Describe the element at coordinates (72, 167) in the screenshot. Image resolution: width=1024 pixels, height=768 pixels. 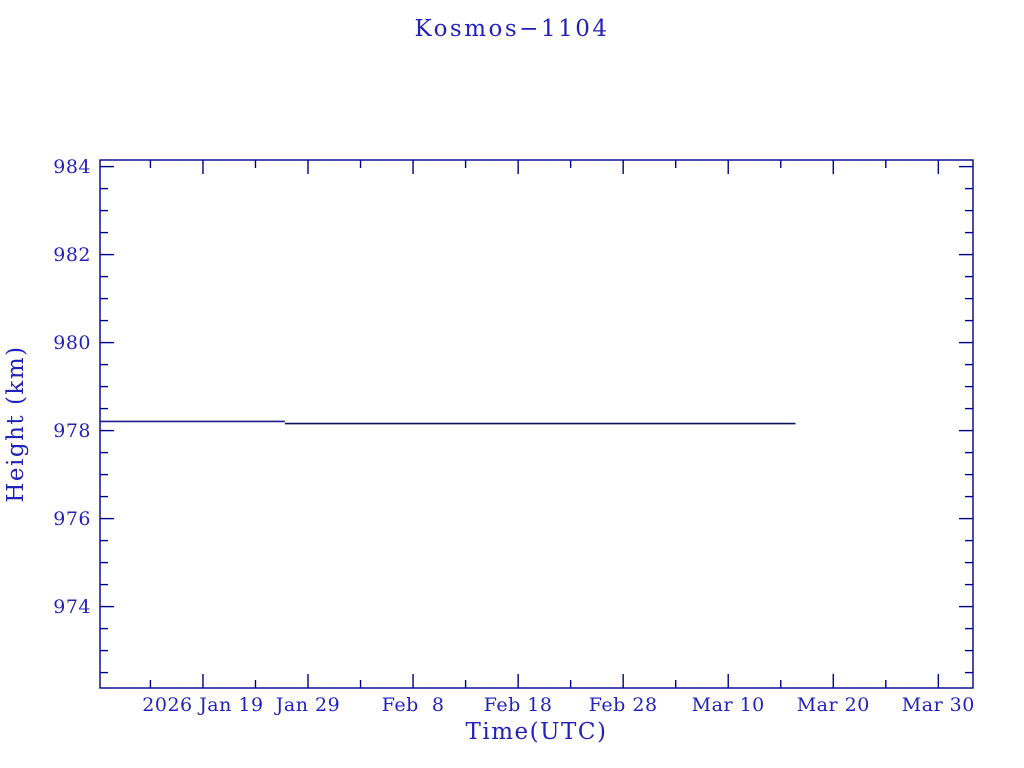
I see `y-tick-label: 984` at that location.